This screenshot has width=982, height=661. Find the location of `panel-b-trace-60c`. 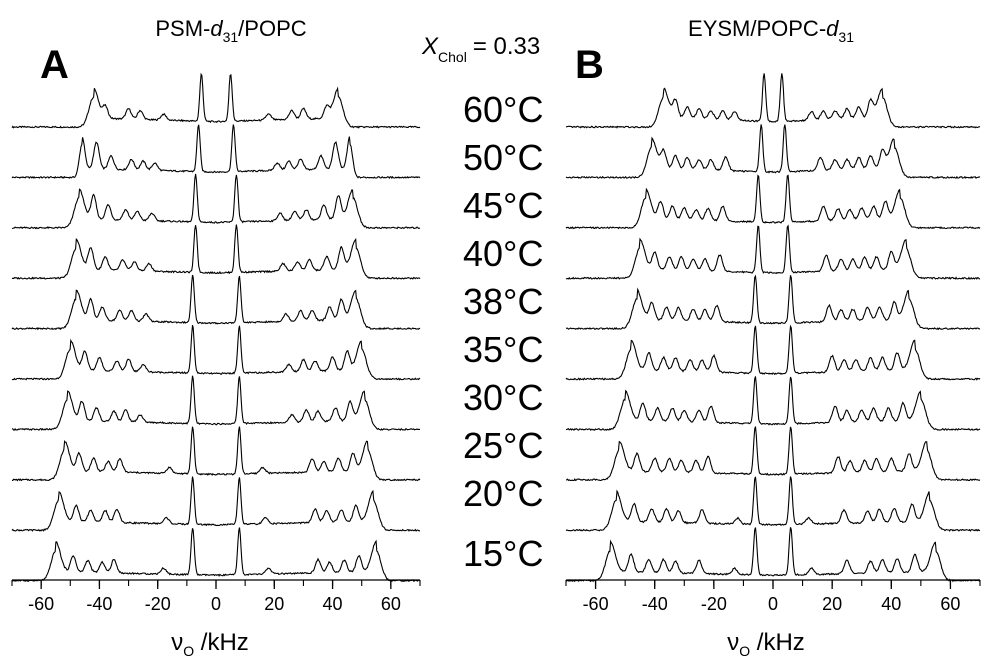

panel-b-trace-60c is located at coordinates (773, 101).